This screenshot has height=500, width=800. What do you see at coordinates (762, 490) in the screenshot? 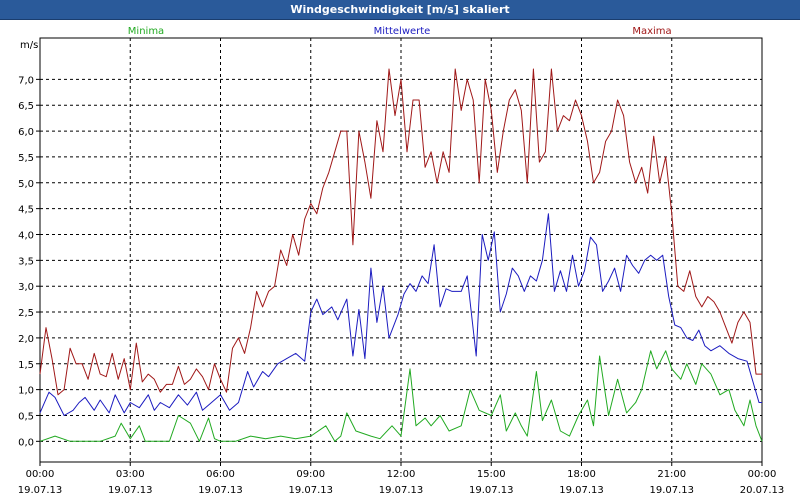
I see `x-tick-date-label: 20.07.13` at bounding box center [762, 490].